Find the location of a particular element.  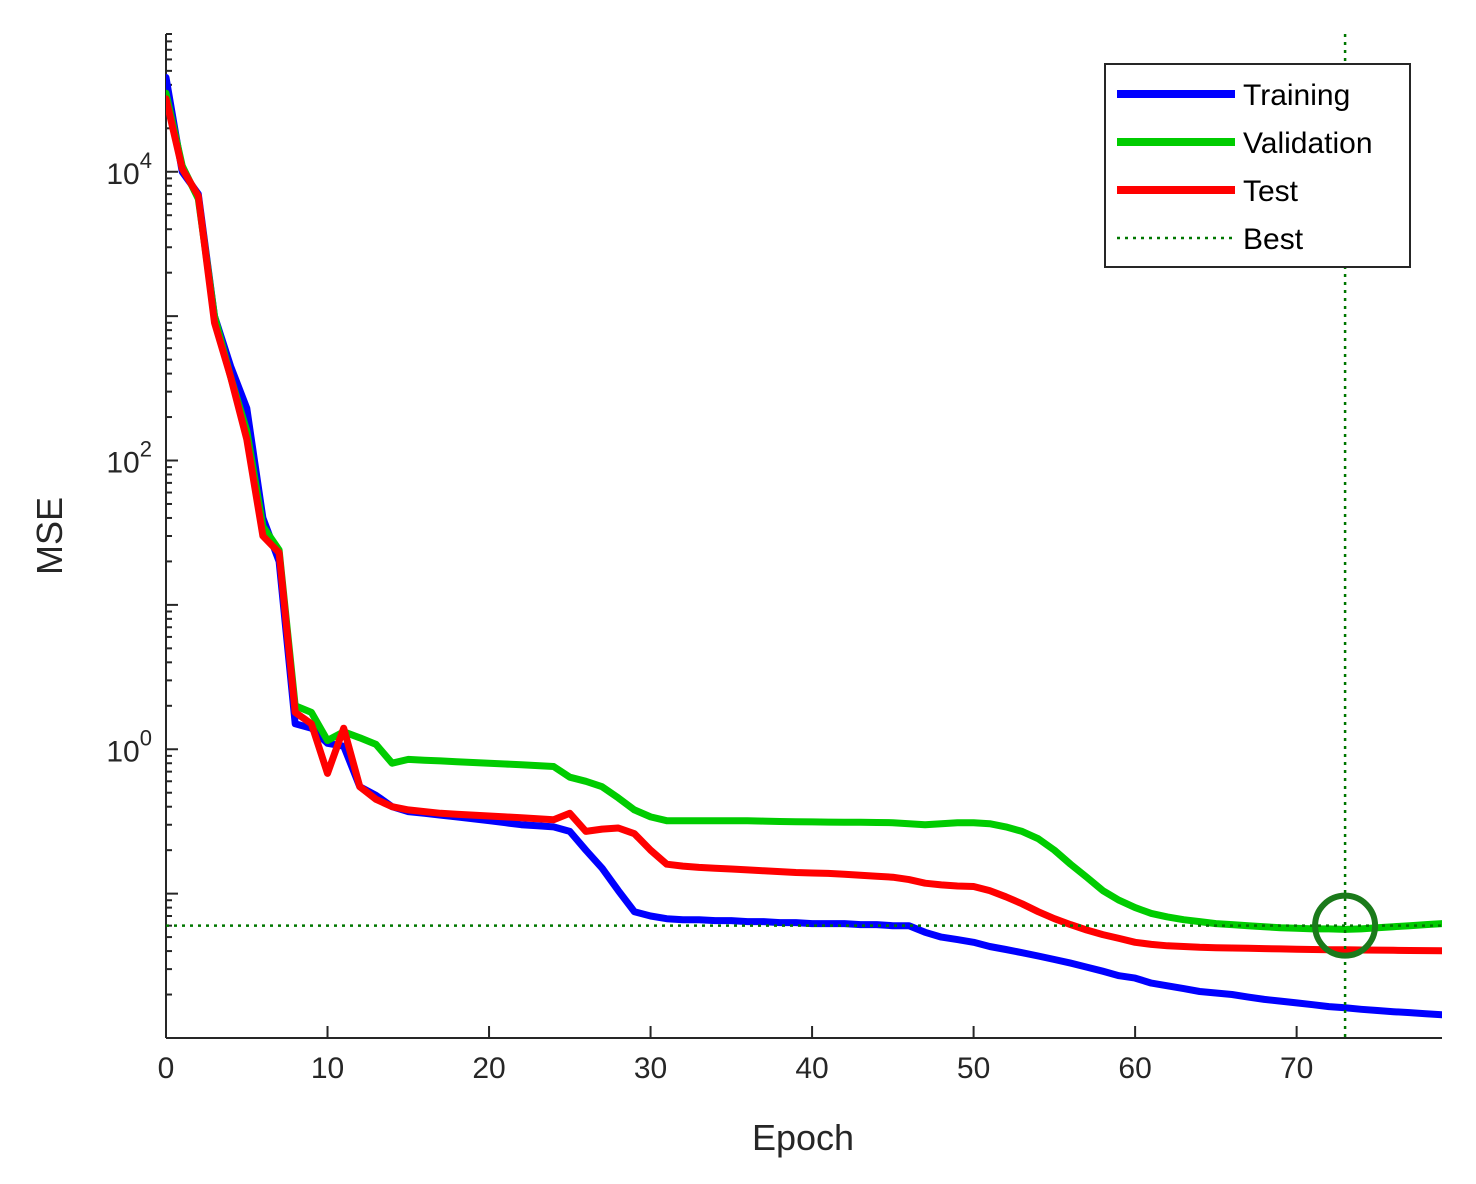

y-tick-label: 10⁴ is located at coordinates (129, 169).